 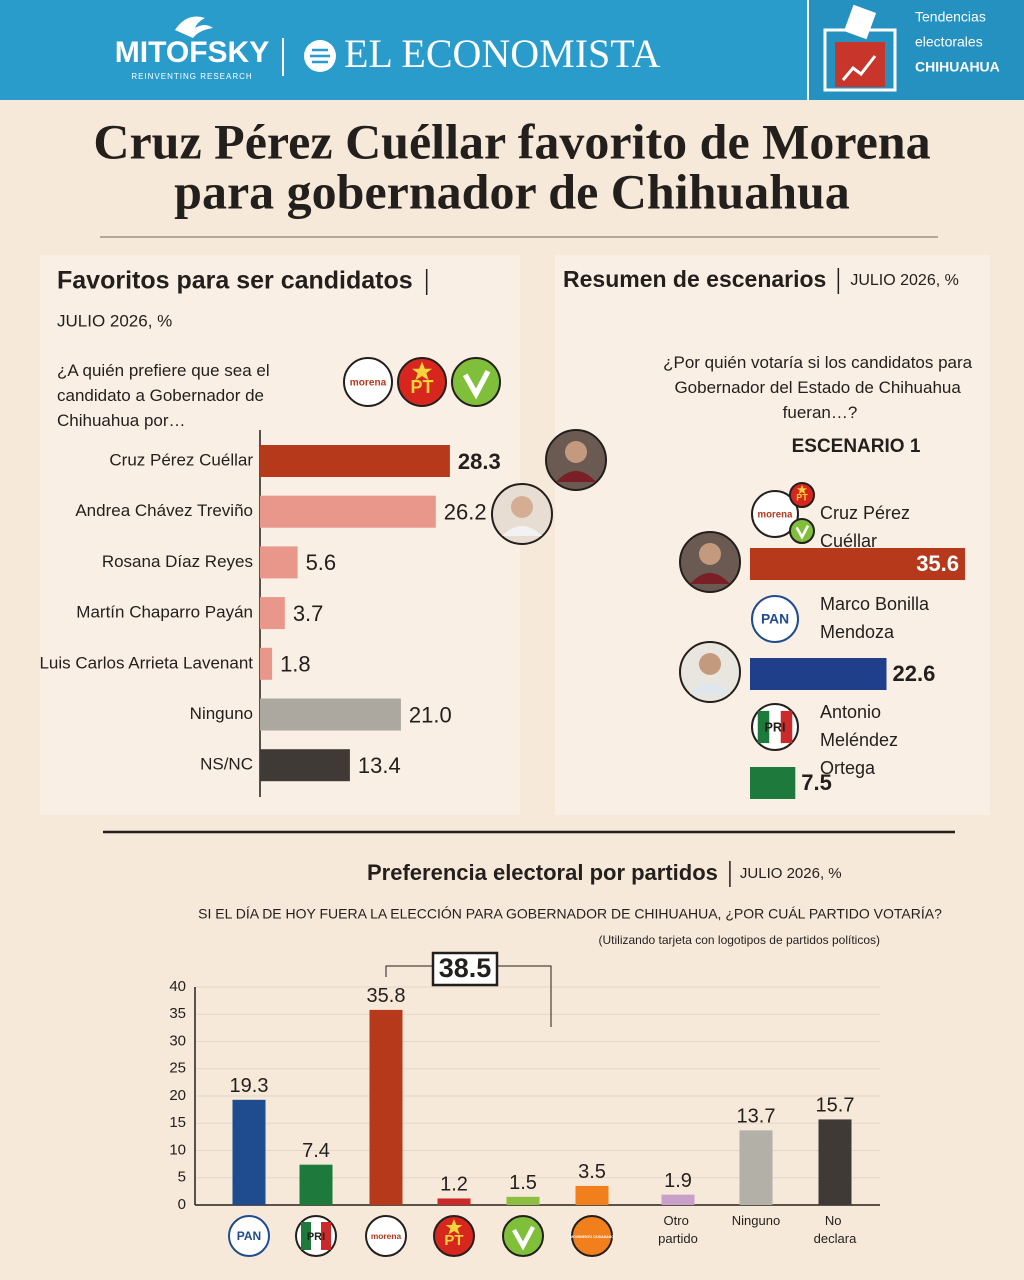 I want to click on candidate-name: Cruz Pérez Cuéllar, so click(x=867, y=527).